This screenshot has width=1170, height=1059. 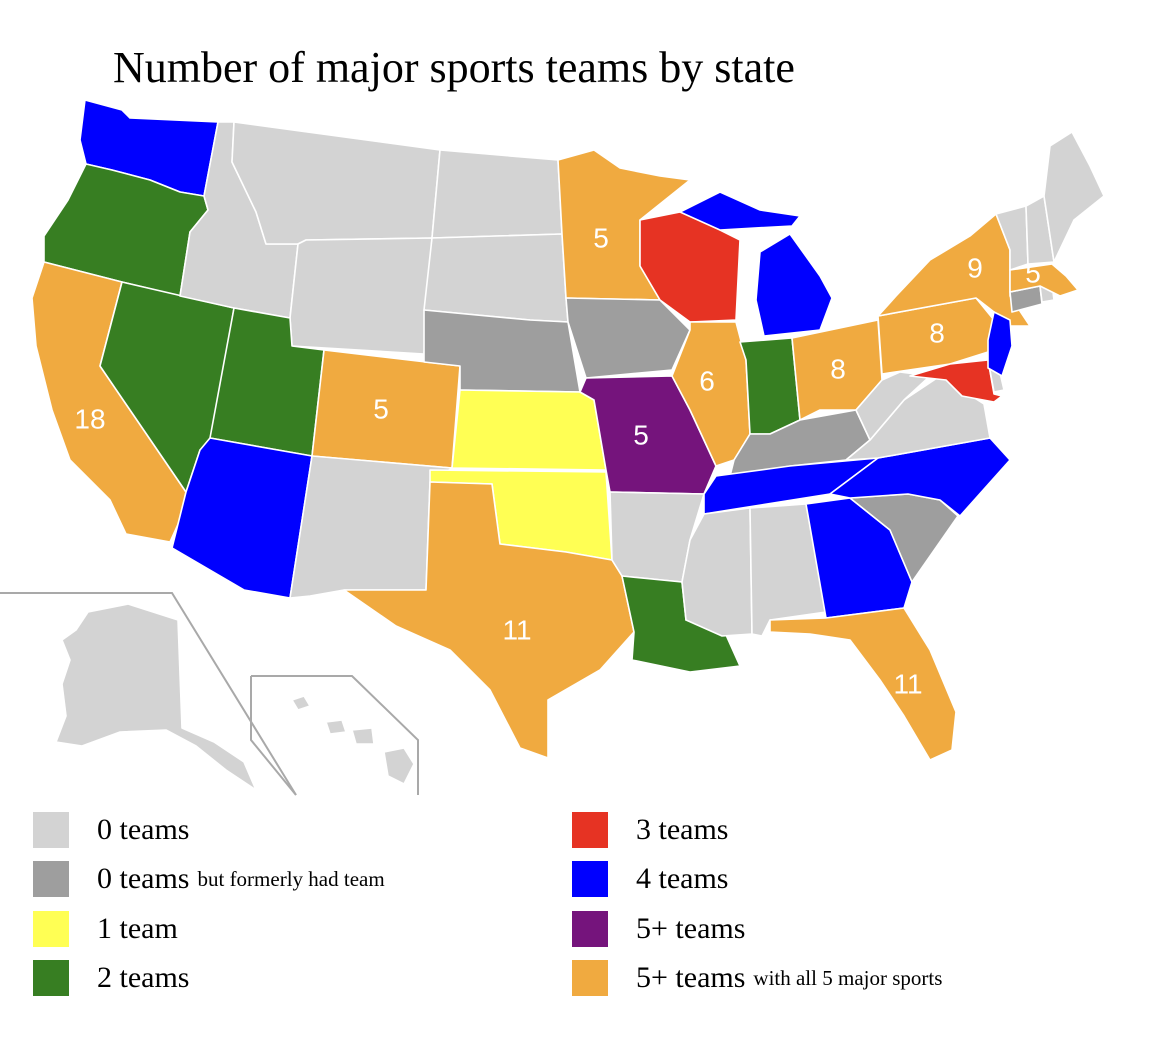 What do you see at coordinates (156, 697) in the screenshot?
I see `state-alaska` at bounding box center [156, 697].